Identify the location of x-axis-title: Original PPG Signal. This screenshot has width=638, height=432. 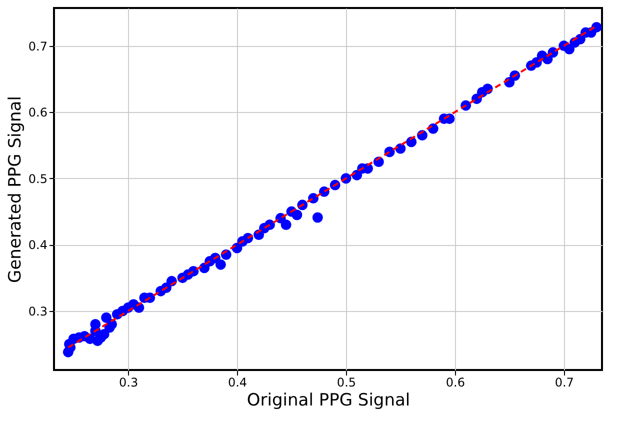
(328, 400).